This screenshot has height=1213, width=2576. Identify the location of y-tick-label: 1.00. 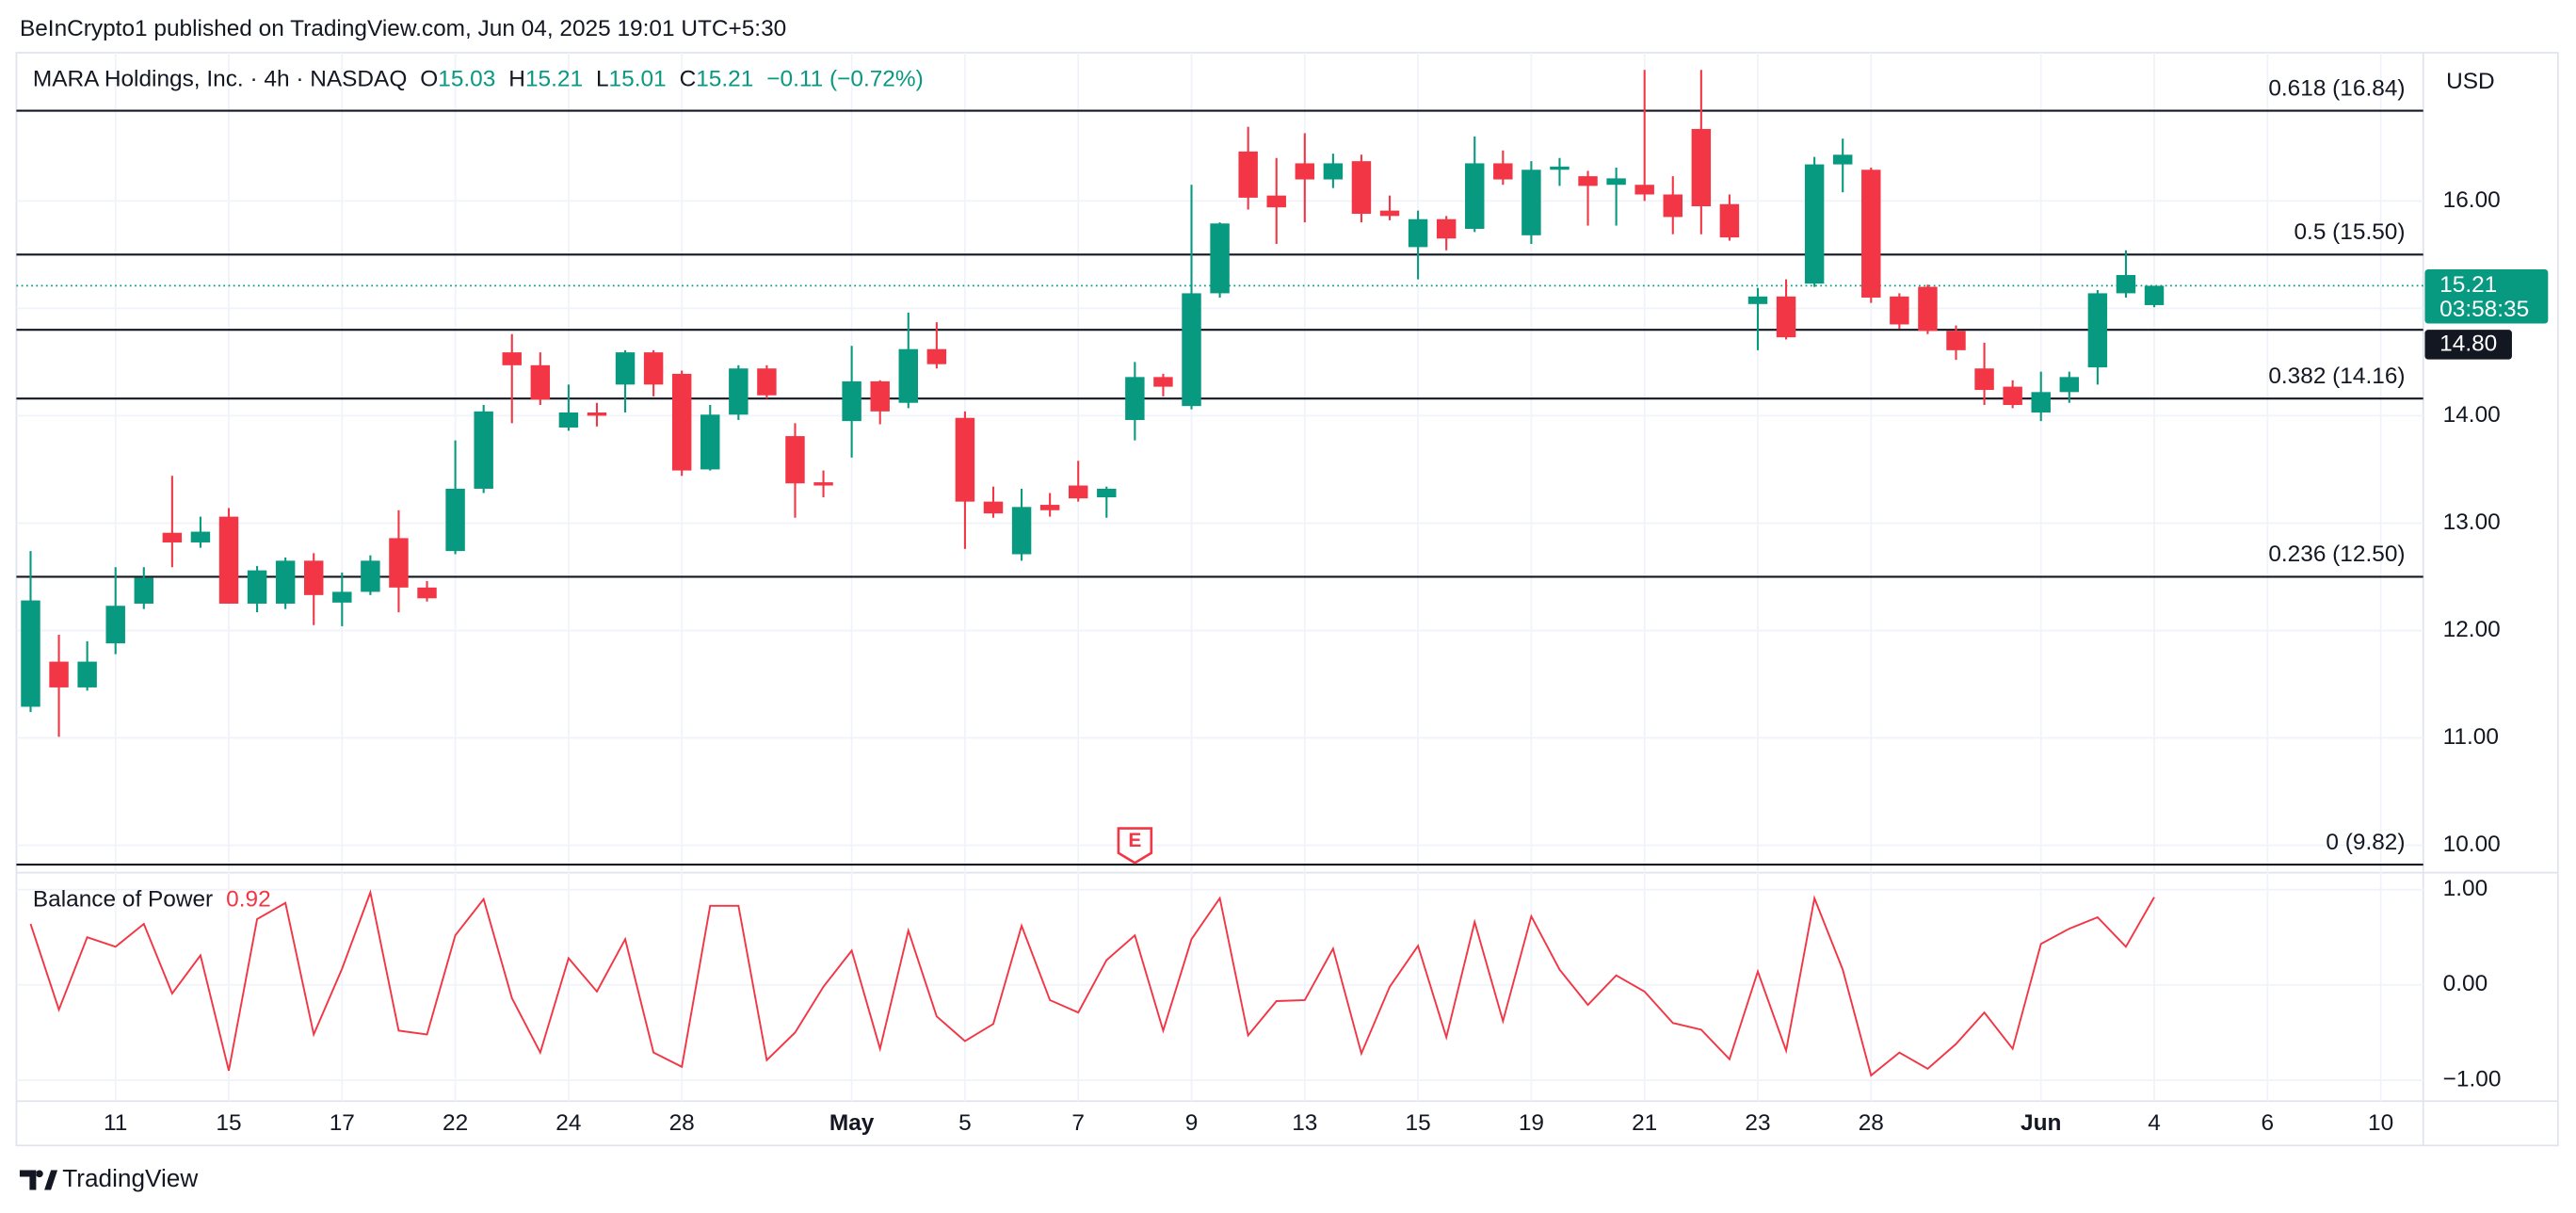
(2465, 889).